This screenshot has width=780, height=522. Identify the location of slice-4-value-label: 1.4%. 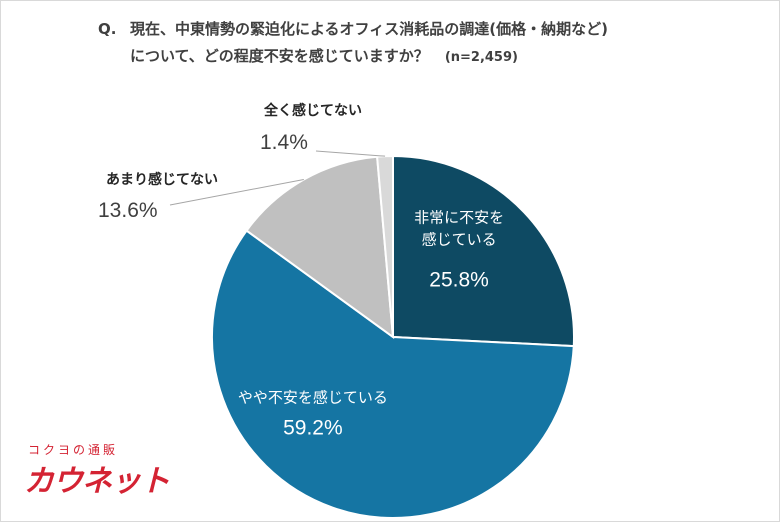
(284, 142).